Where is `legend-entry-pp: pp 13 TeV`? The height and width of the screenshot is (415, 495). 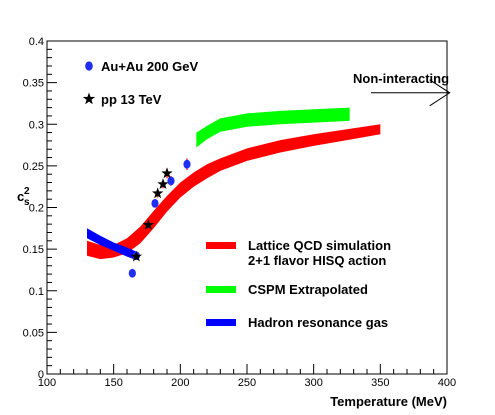
legend-entry-pp: pp 13 TeV is located at coordinates (122, 99).